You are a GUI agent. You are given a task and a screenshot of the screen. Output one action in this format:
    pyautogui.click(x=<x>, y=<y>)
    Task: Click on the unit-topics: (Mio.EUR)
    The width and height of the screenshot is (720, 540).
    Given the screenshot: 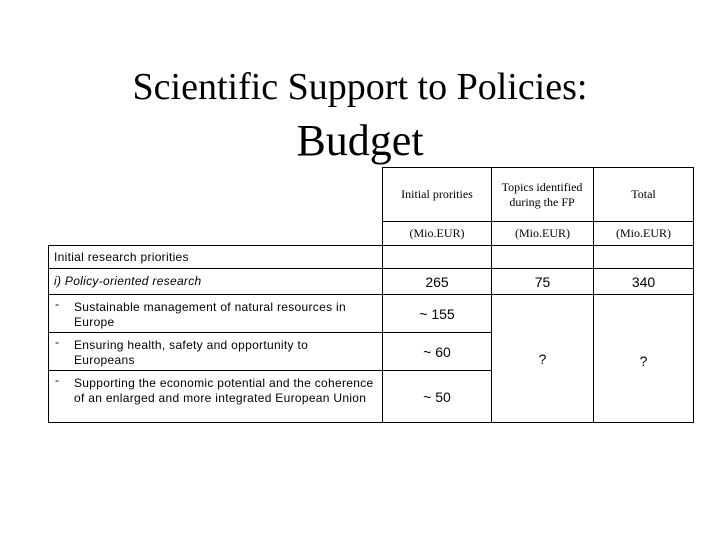 What is the action you would take?
    pyautogui.click(x=542, y=233)
    